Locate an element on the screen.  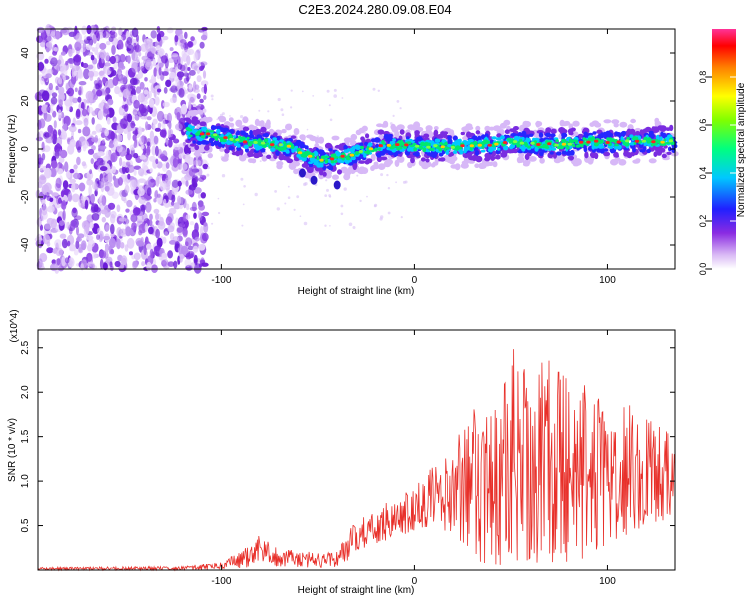
snr-xlabel: Height of straight line (km) is located at coordinates (356, 590).